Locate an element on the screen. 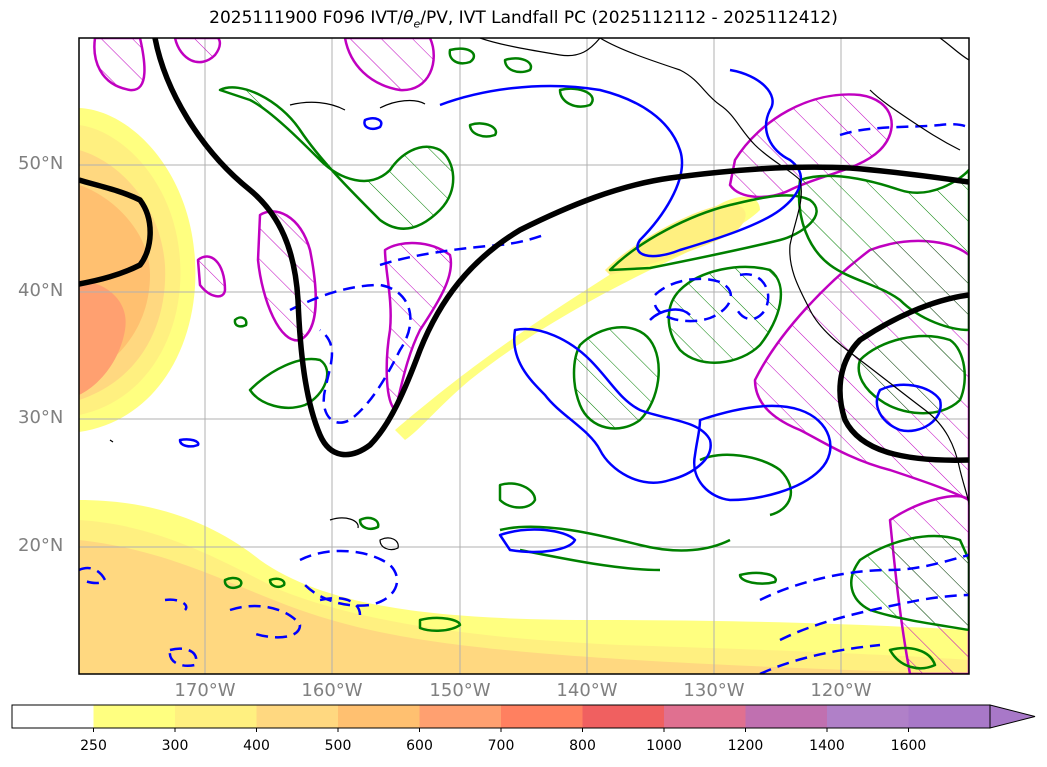 The height and width of the screenshot is (767, 1047). lon-label-120w: 120°W is located at coordinates (841, 690).